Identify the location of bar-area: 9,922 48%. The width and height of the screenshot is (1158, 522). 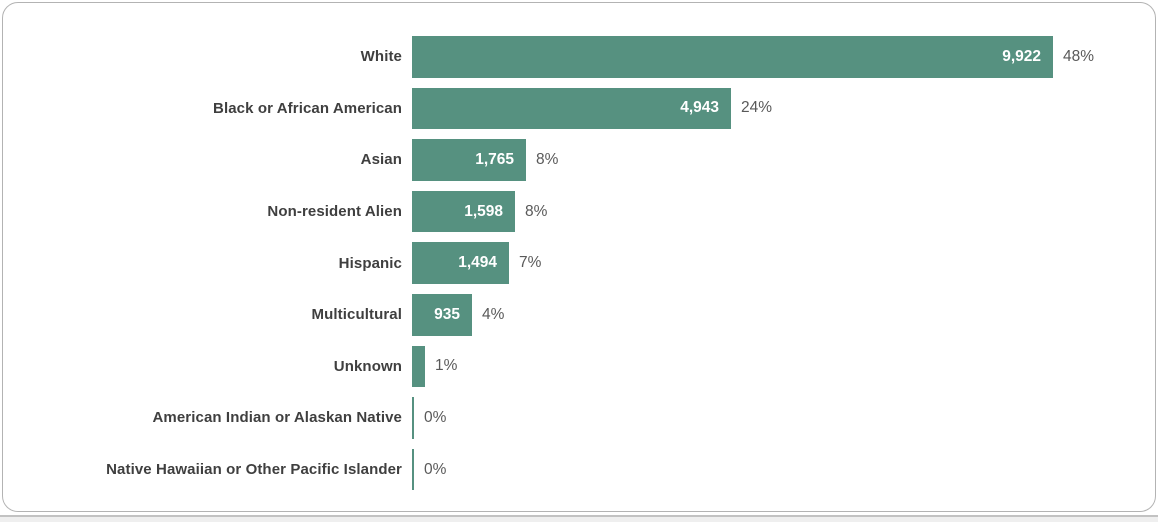
(784, 57).